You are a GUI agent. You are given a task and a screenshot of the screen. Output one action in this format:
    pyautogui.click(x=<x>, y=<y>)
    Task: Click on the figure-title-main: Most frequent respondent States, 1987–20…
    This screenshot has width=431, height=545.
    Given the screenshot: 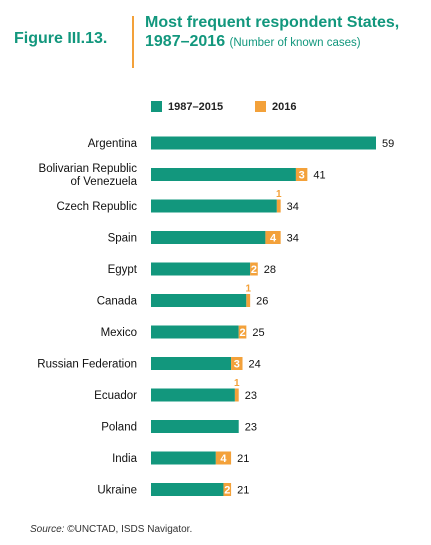 What is the action you would take?
    pyautogui.click(x=272, y=32)
    